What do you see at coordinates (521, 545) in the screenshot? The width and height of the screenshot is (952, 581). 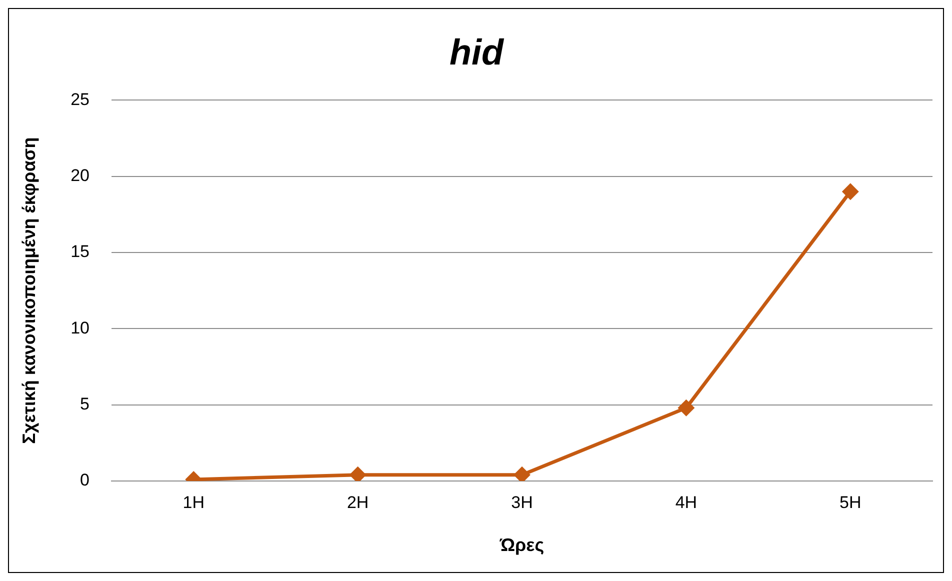 I see `x-axis-title: Ώρες` at bounding box center [521, 545].